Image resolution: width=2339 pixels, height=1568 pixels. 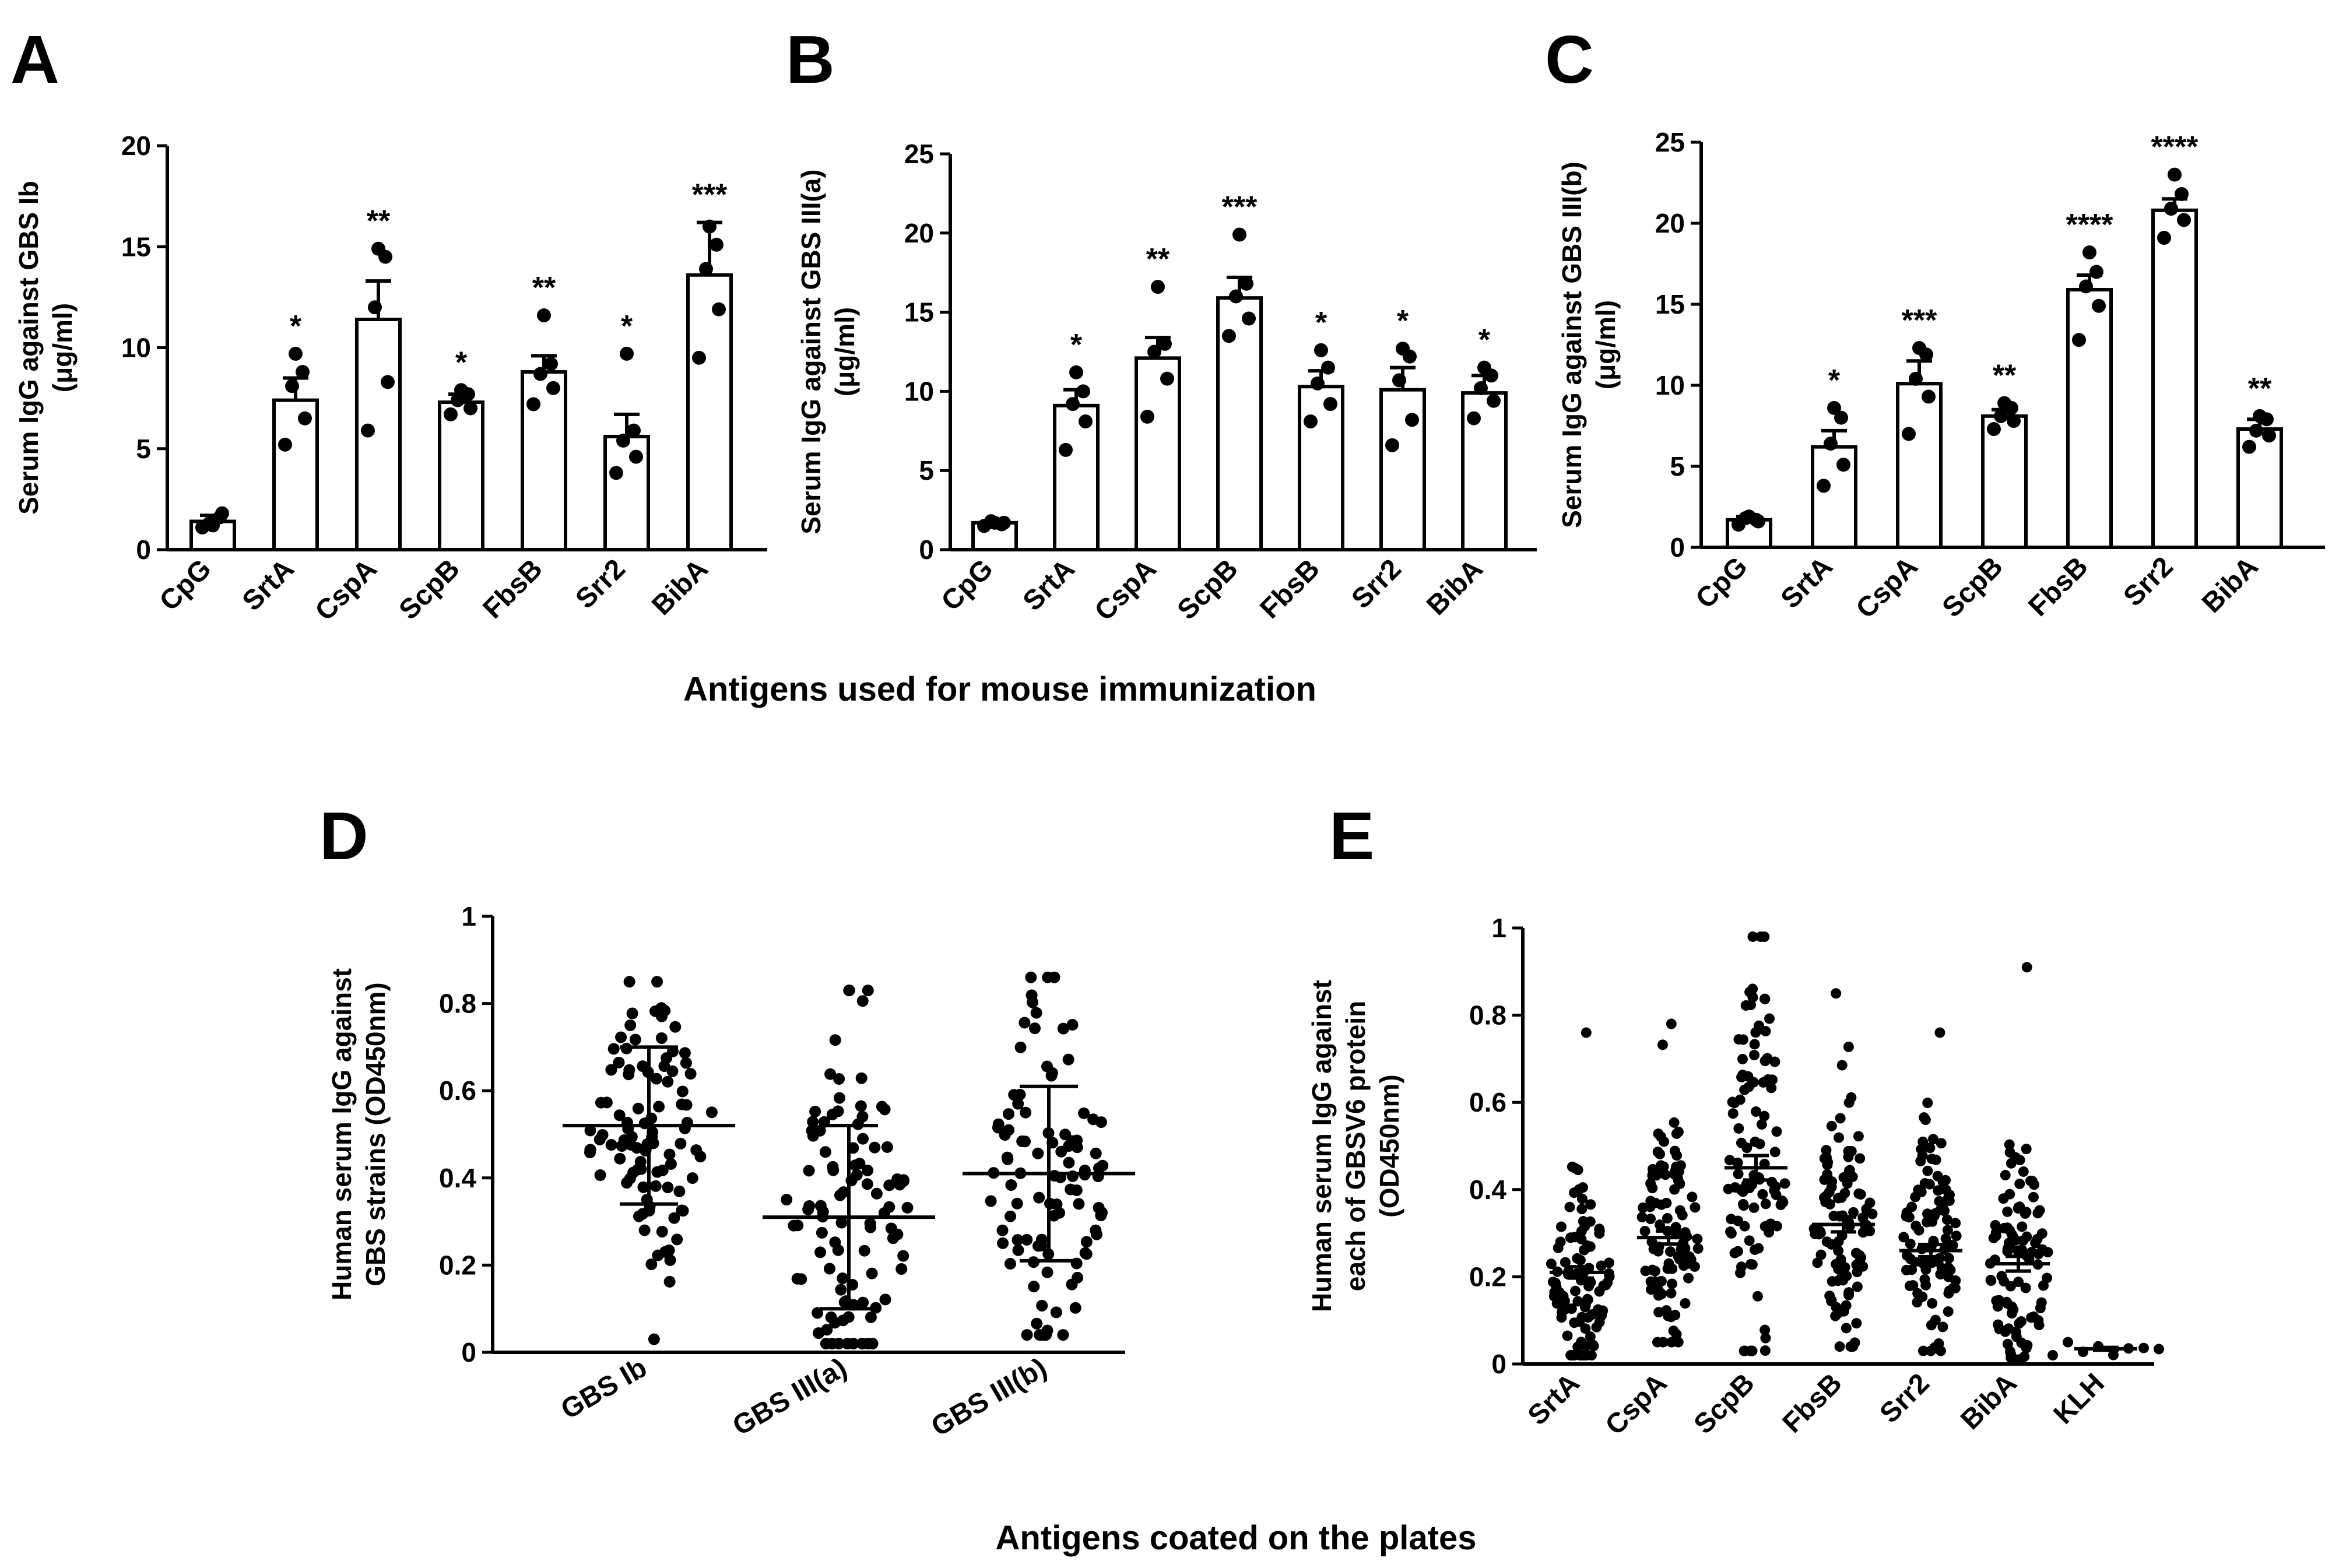 I want to click on x-tick-label: GBS Ib, so click(x=604, y=1389).